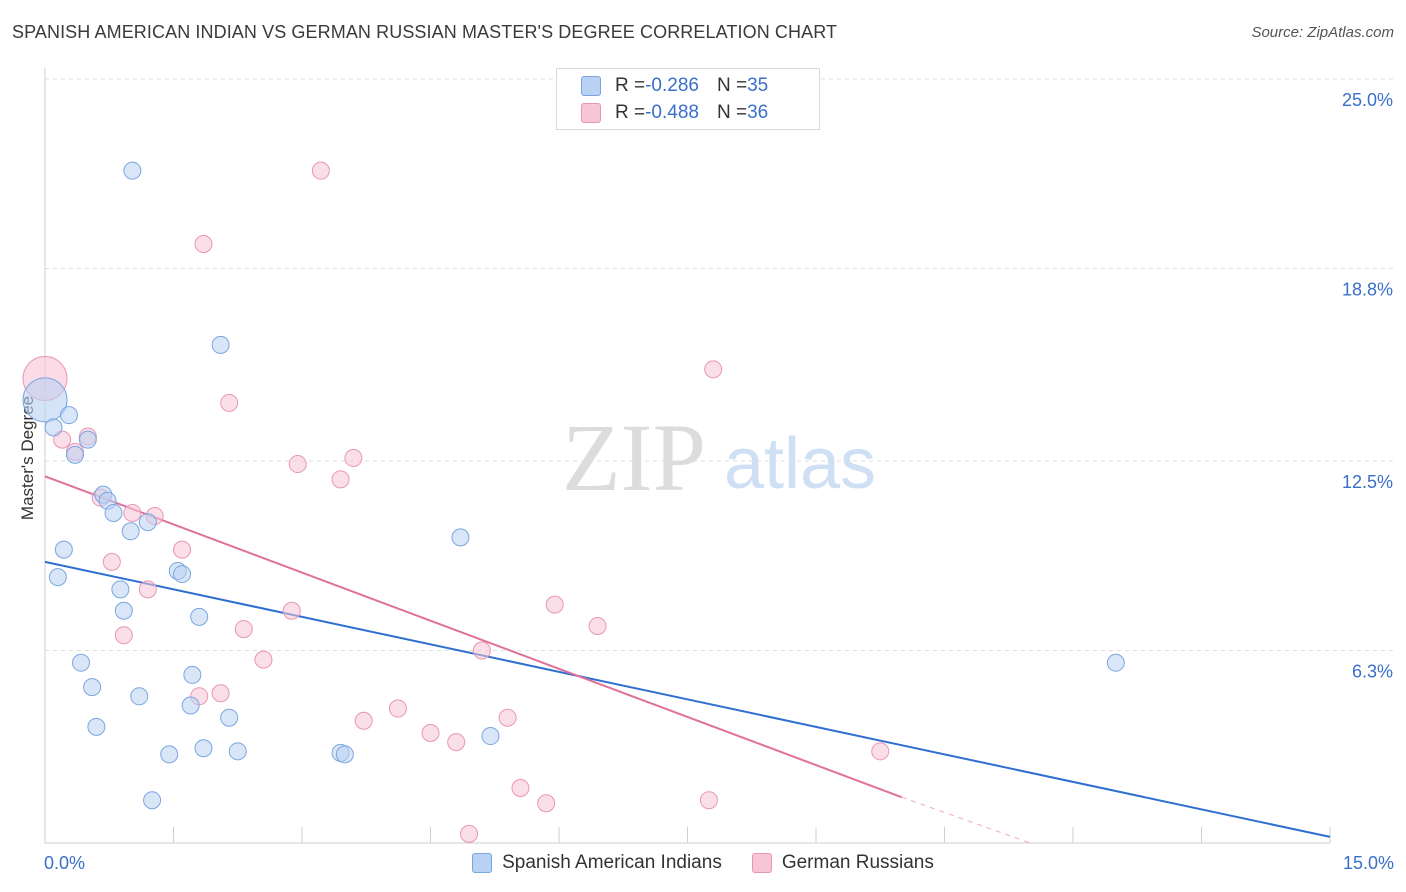 The image size is (1406, 892). What do you see at coordinates (758, 112) in the screenshot?
I see `legend-n-value: 36` at bounding box center [758, 112].